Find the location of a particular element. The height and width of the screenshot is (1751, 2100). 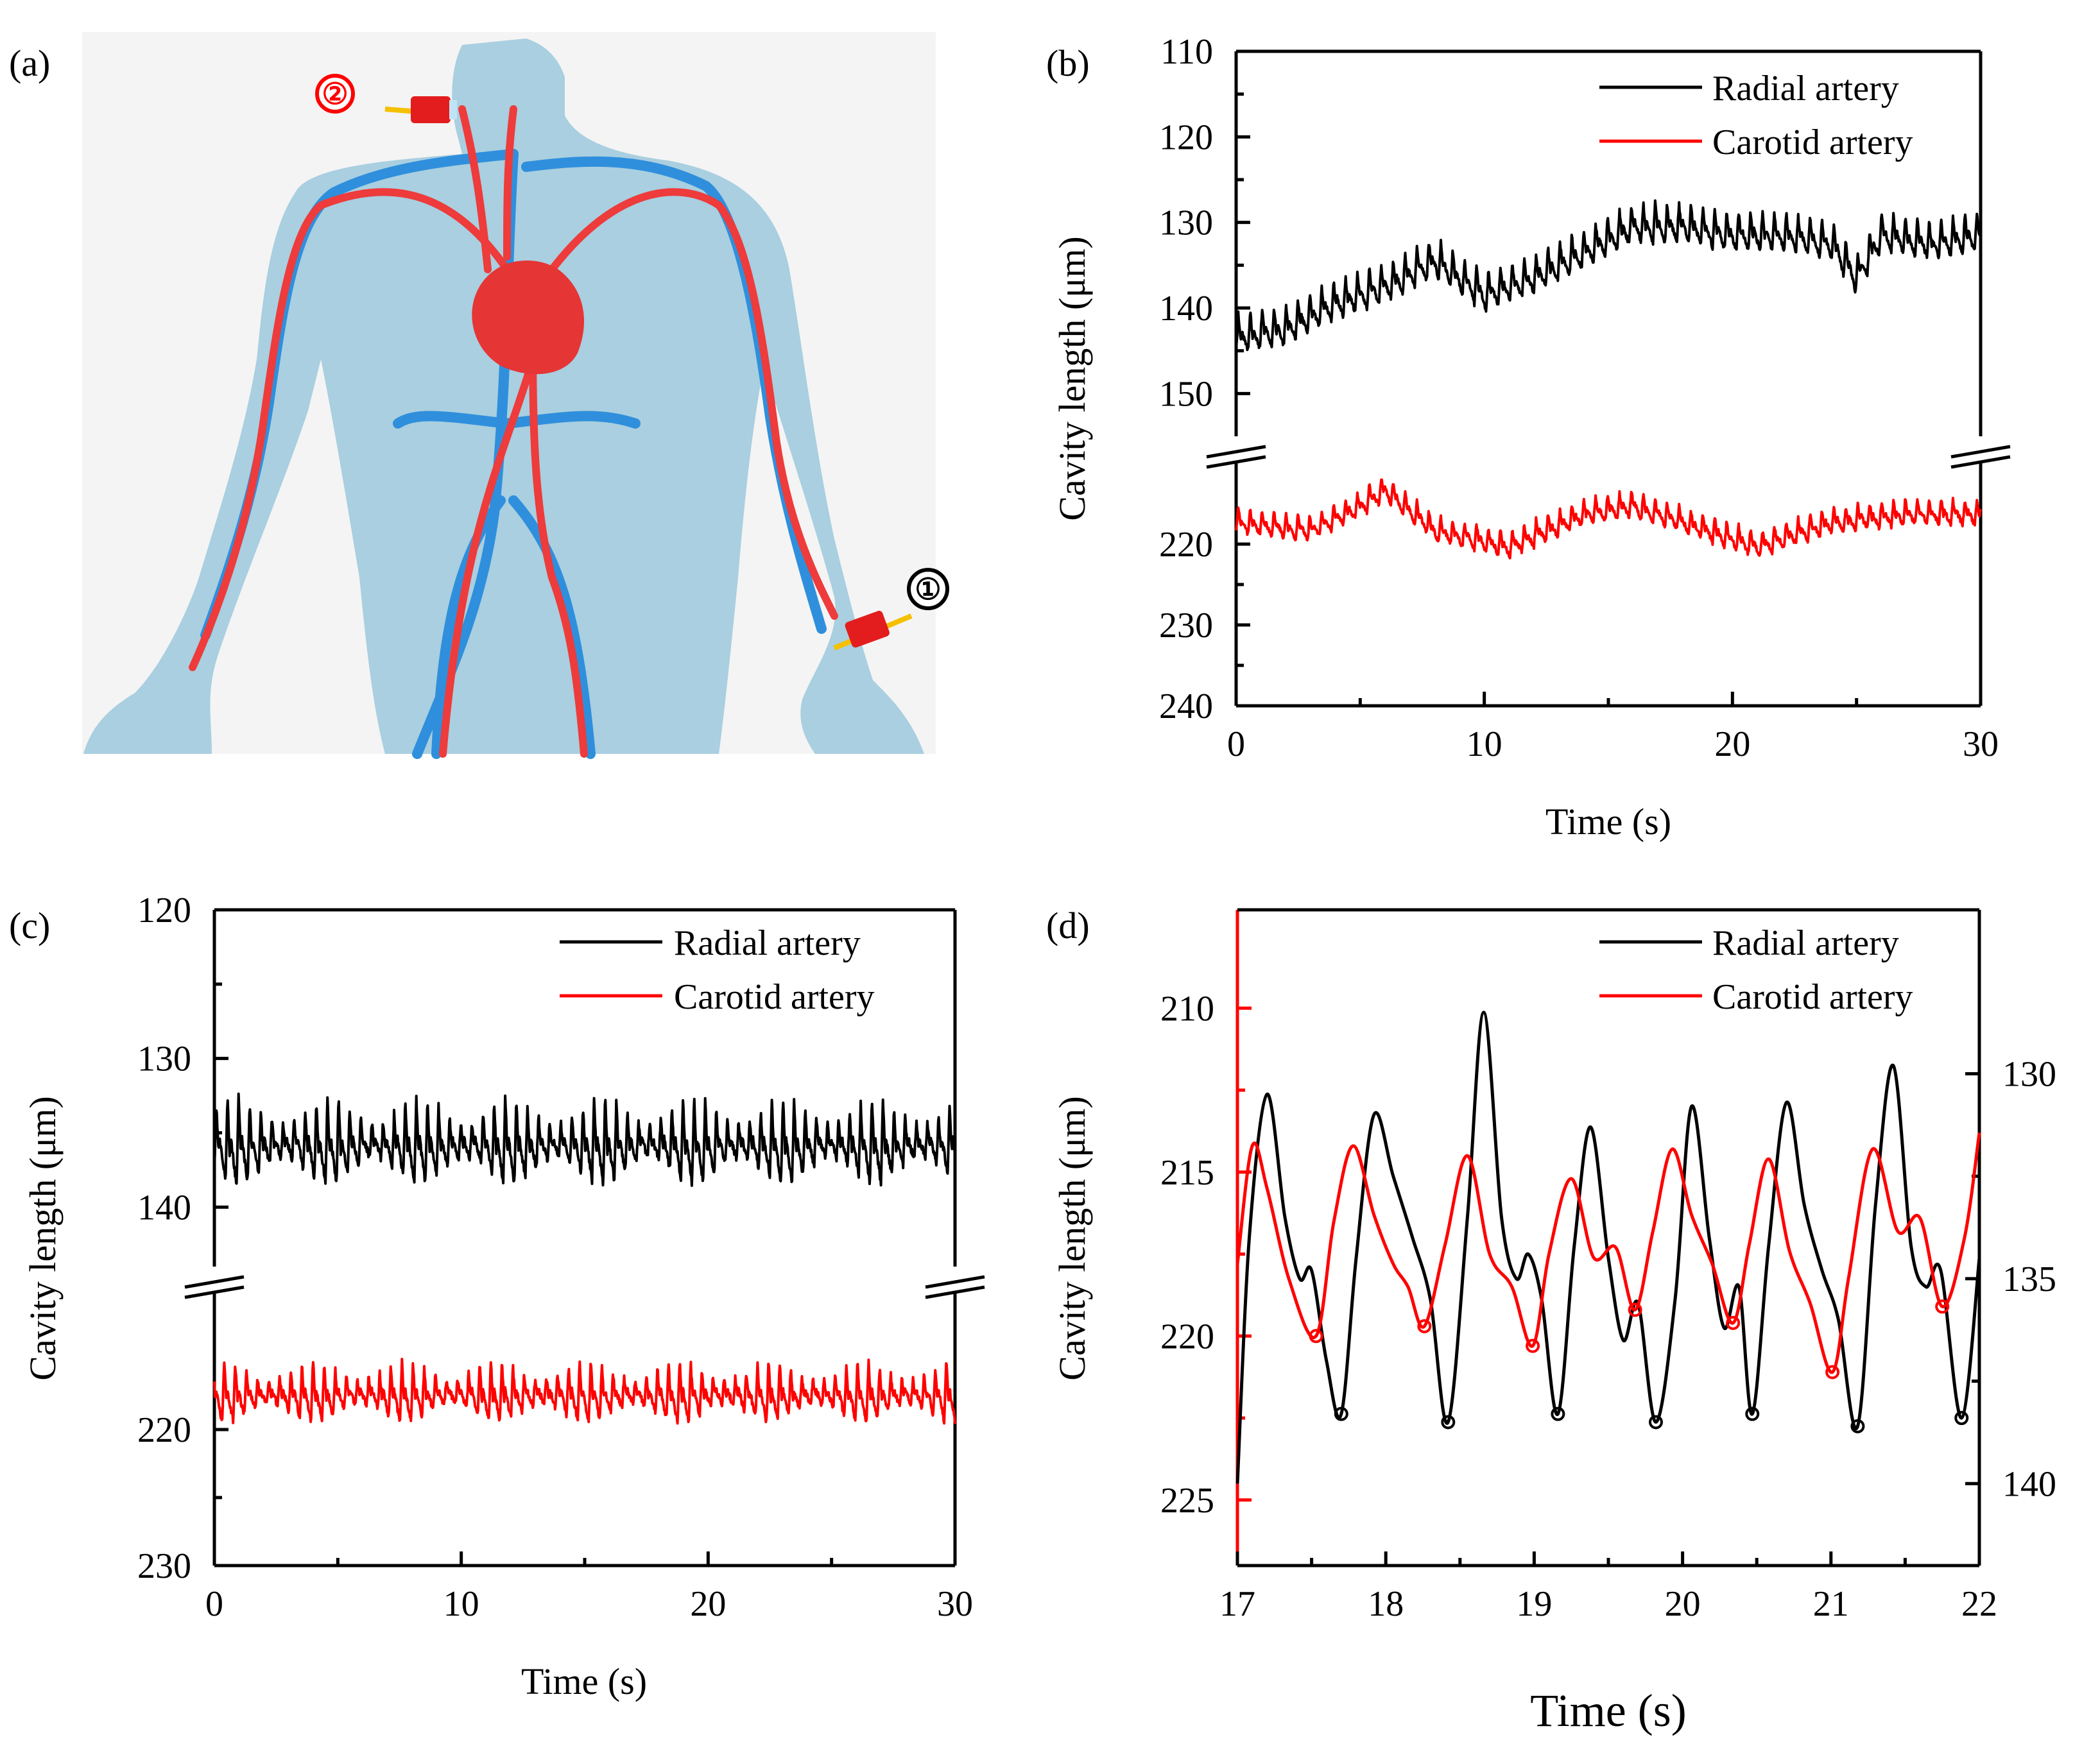

b-series-carotid is located at coordinates (1608, 518).